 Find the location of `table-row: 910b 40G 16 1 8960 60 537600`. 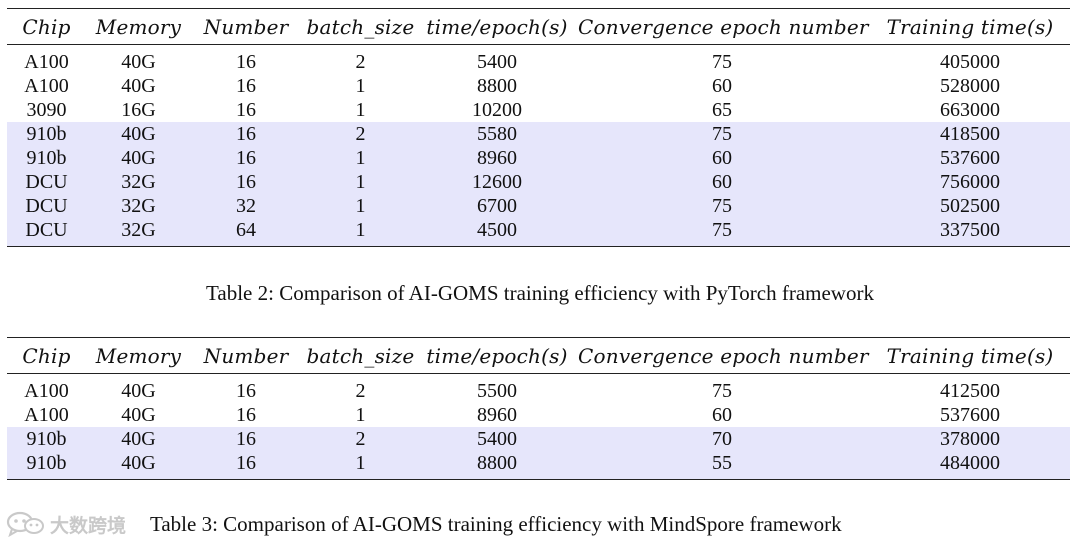

table-row: 910b 40G 16 1 8960 60 537600 is located at coordinates (538, 158).